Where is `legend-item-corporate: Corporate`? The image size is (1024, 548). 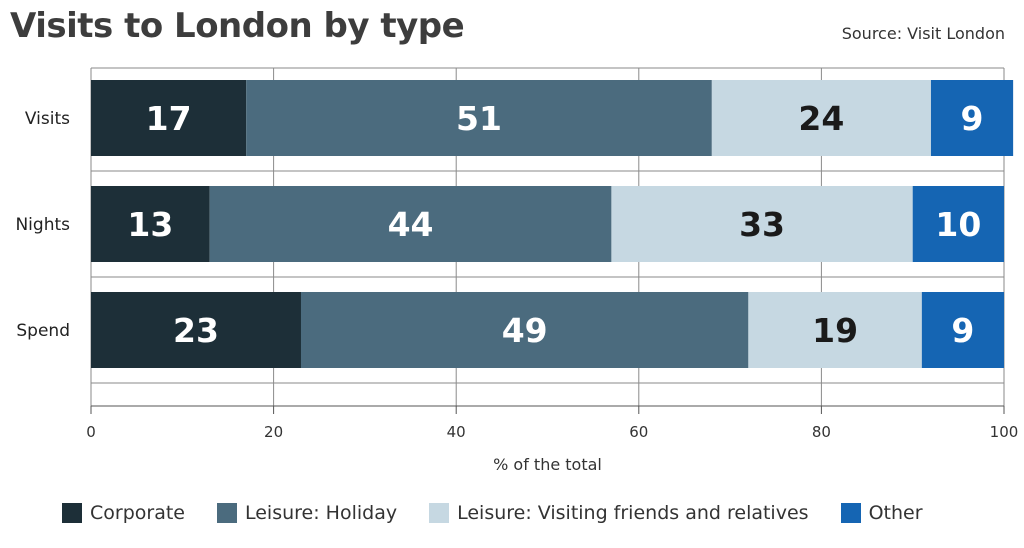 legend-item-corporate: Corporate is located at coordinates (123, 513).